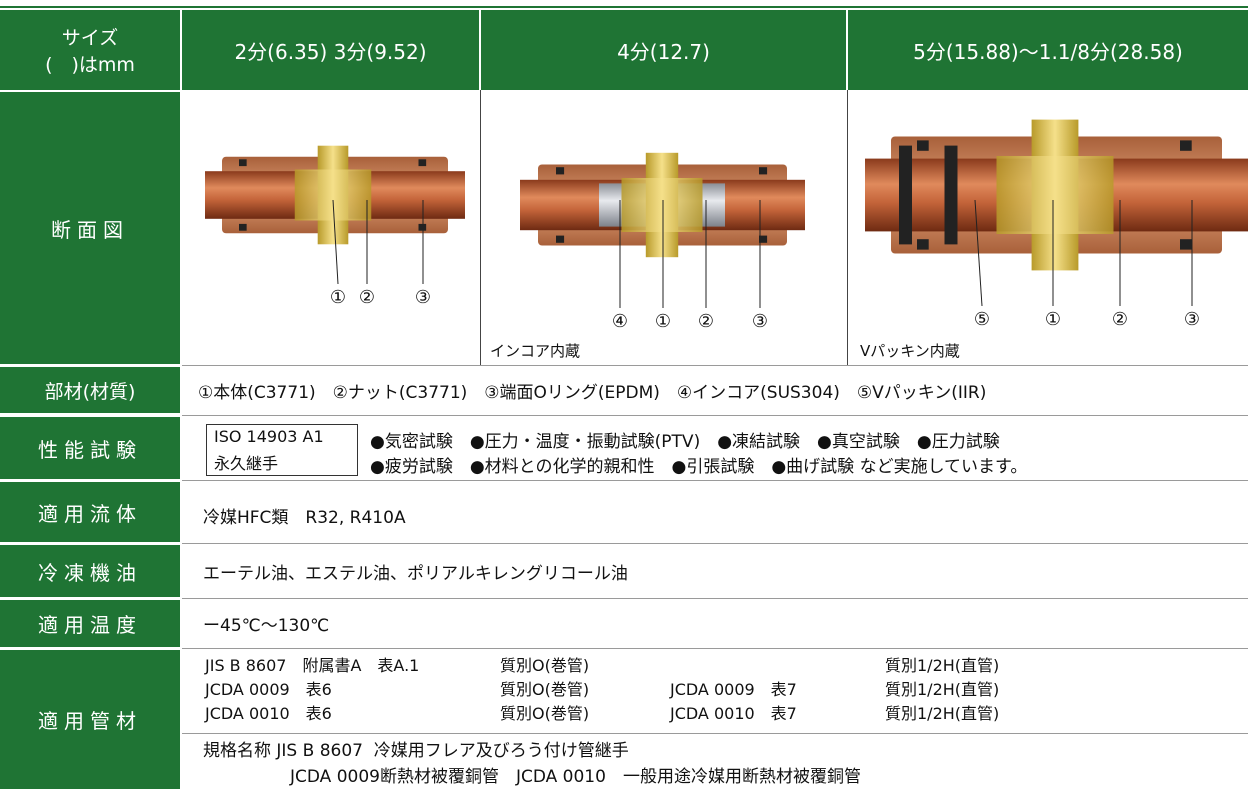  Describe the element at coordinates (330, 50) in the screenshot. I see `column-header: 2分(6.35) 3分(9.52)` at that location.